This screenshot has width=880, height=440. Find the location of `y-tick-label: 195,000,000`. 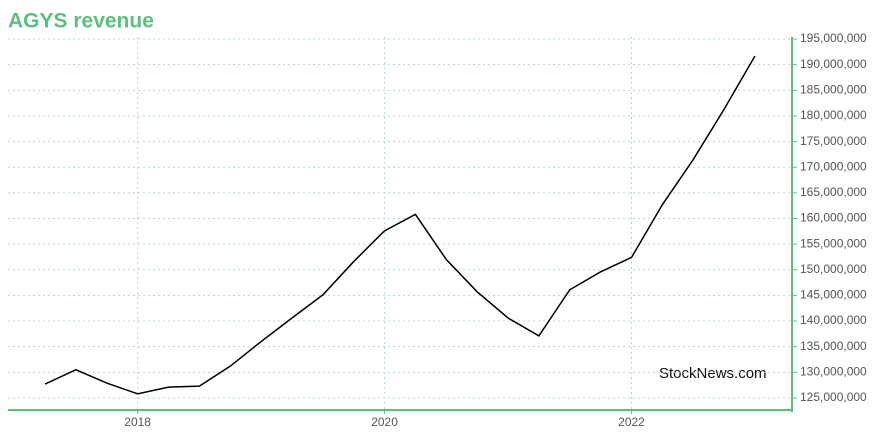

y-tick-label: 195,000,000 is located at coordinates (833, 38).